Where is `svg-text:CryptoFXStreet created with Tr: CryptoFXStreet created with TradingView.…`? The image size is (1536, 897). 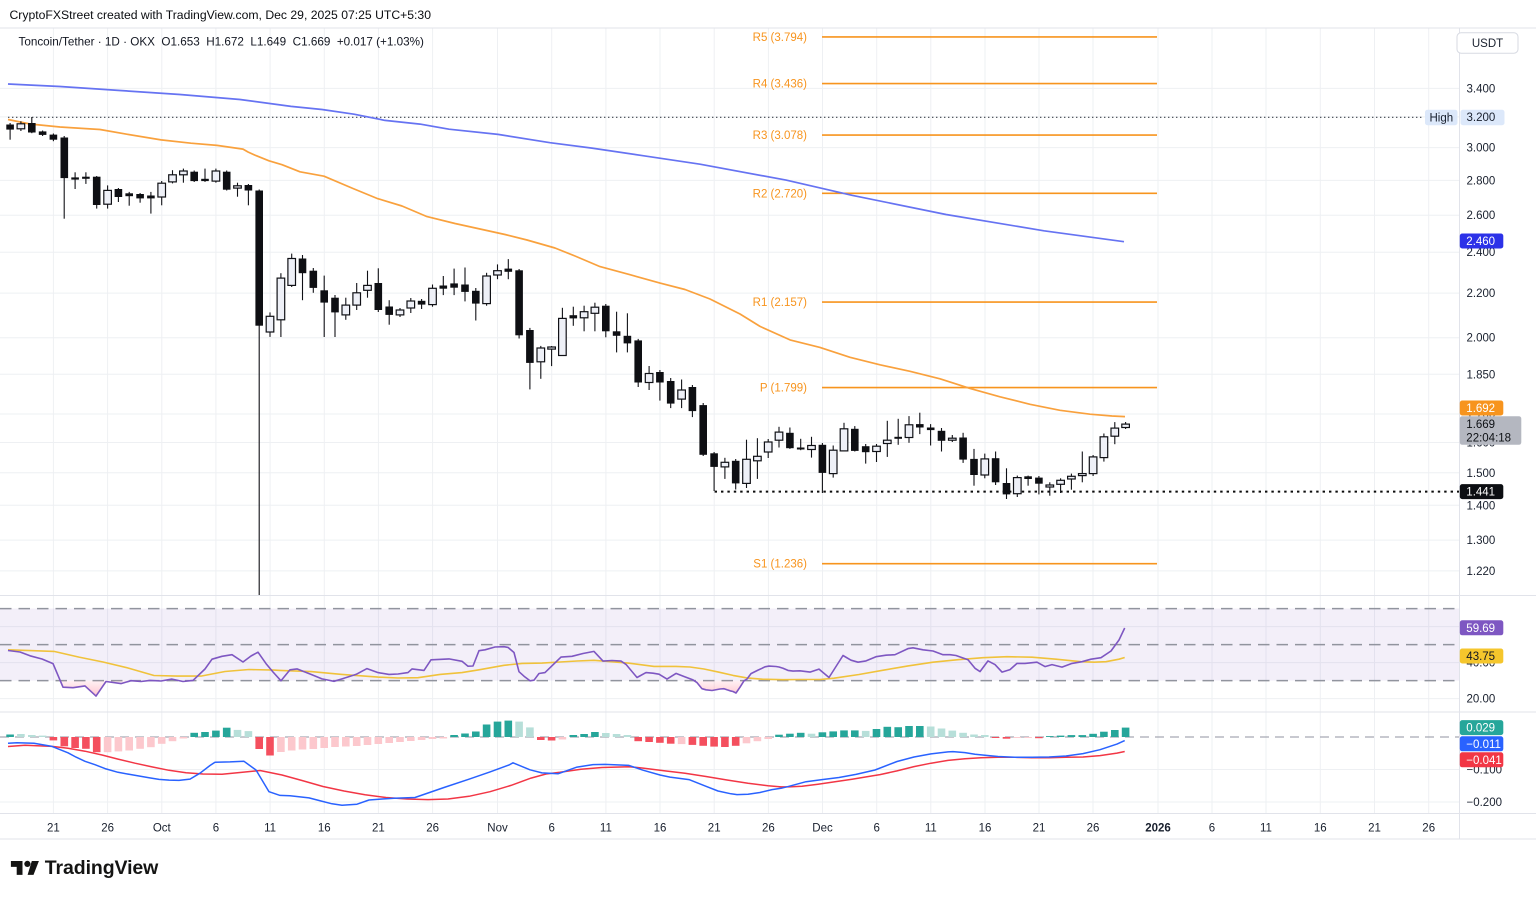
svg-text:CryptoFXStreet created with Tr: CryptoFXStreet created with TradingView.… is located at coordinates (221, 15).